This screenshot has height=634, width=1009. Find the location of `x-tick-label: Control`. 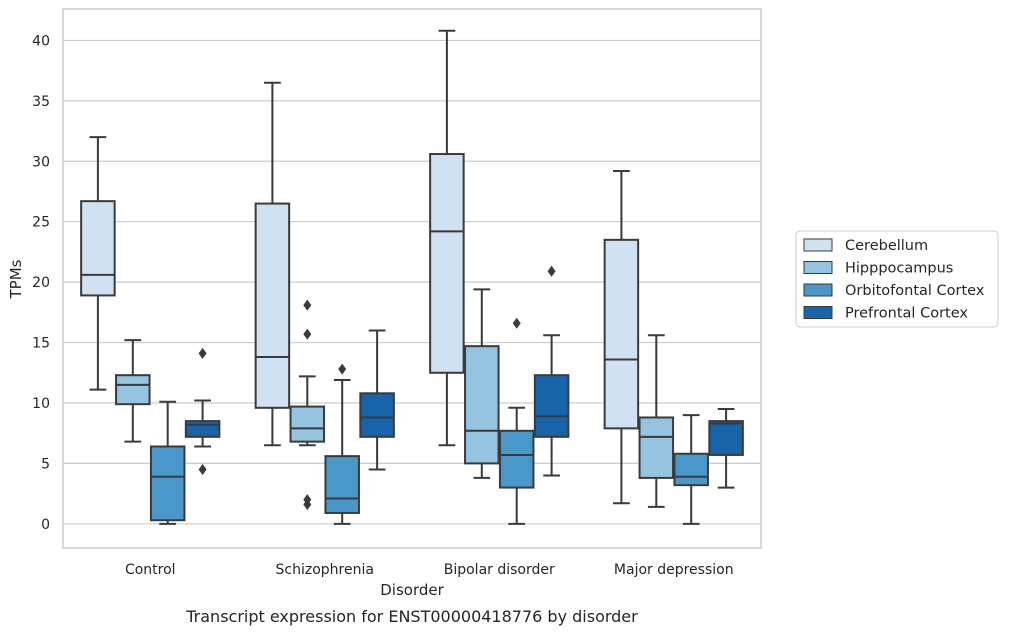

x-tick-label: Control is located at coordinates (150, 570).